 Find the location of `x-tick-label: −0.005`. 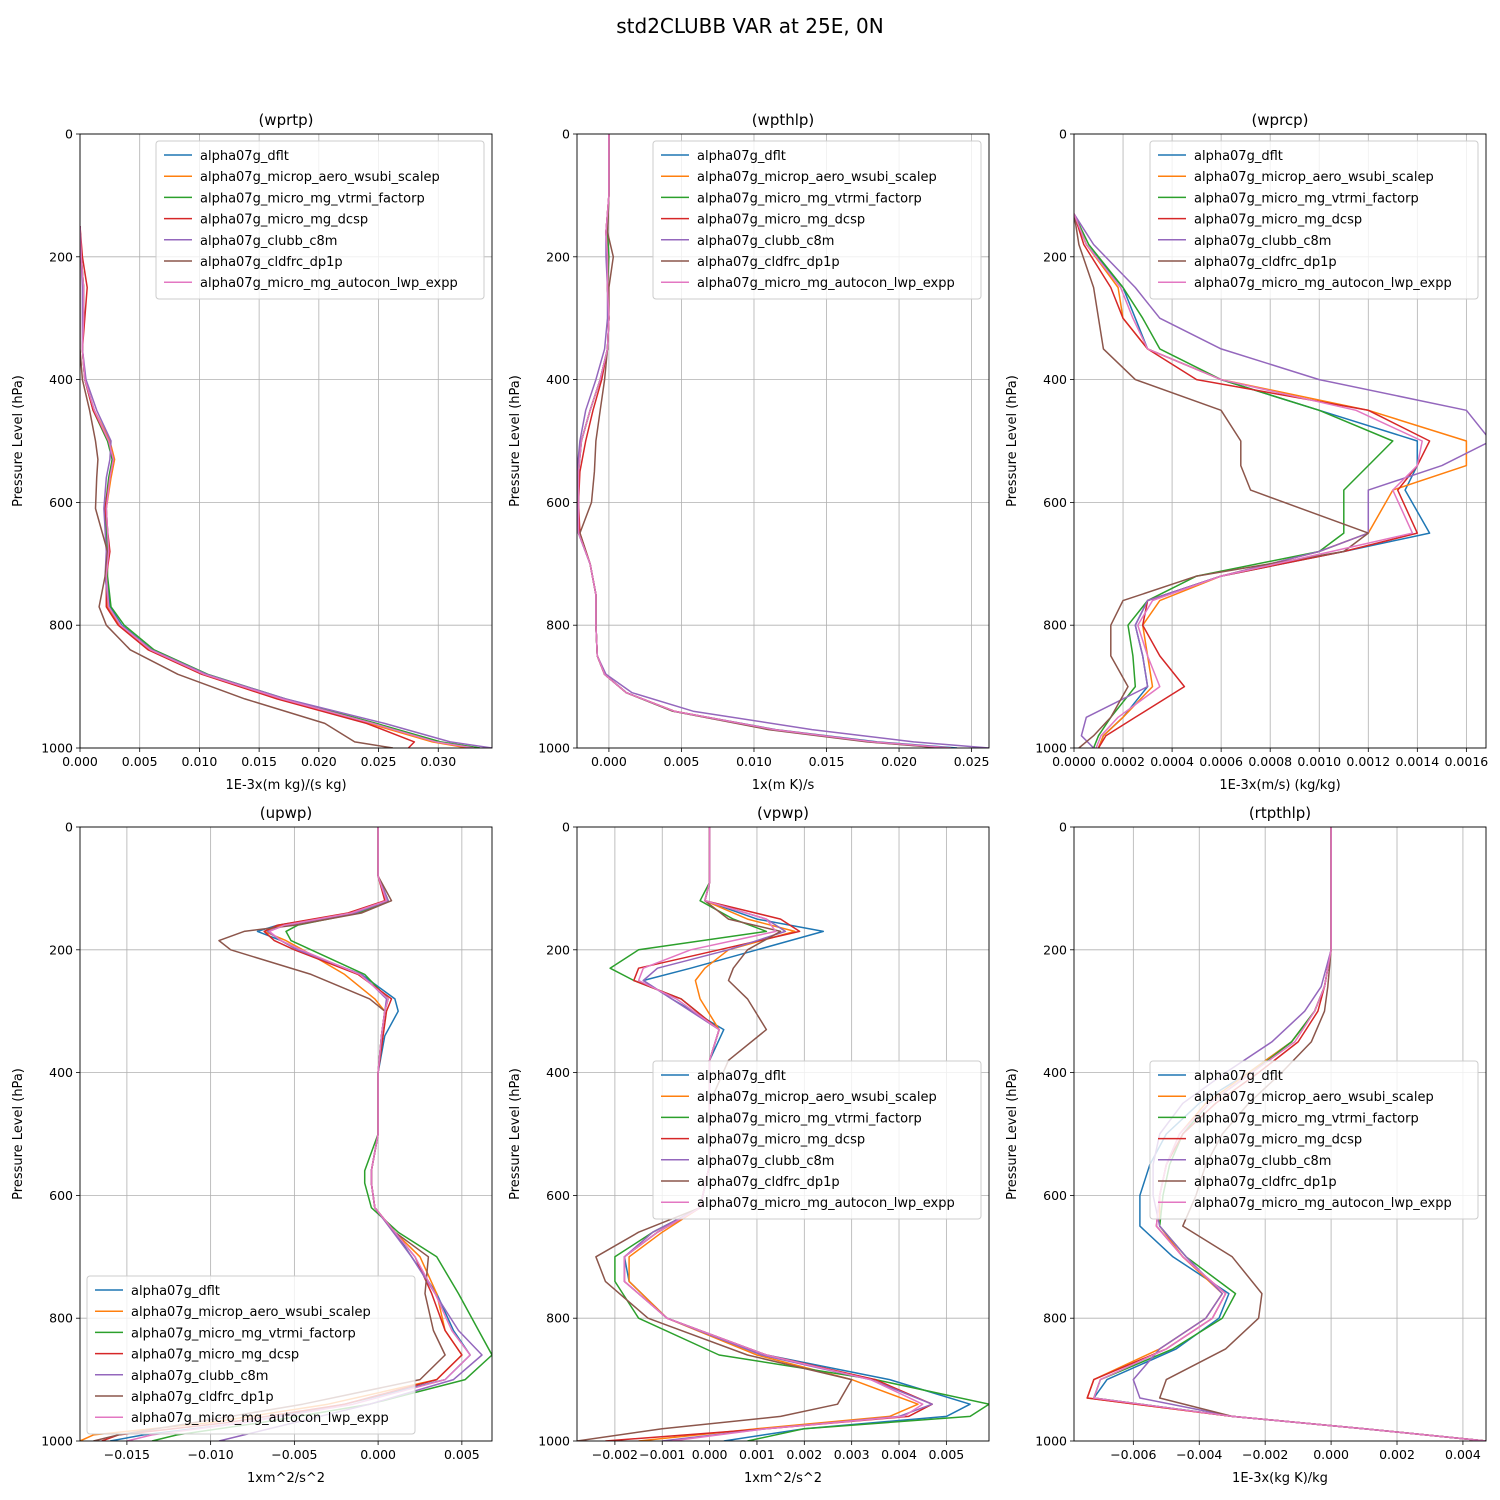

x-tick-label: −0.005 is located at coordinates (294, 1454).